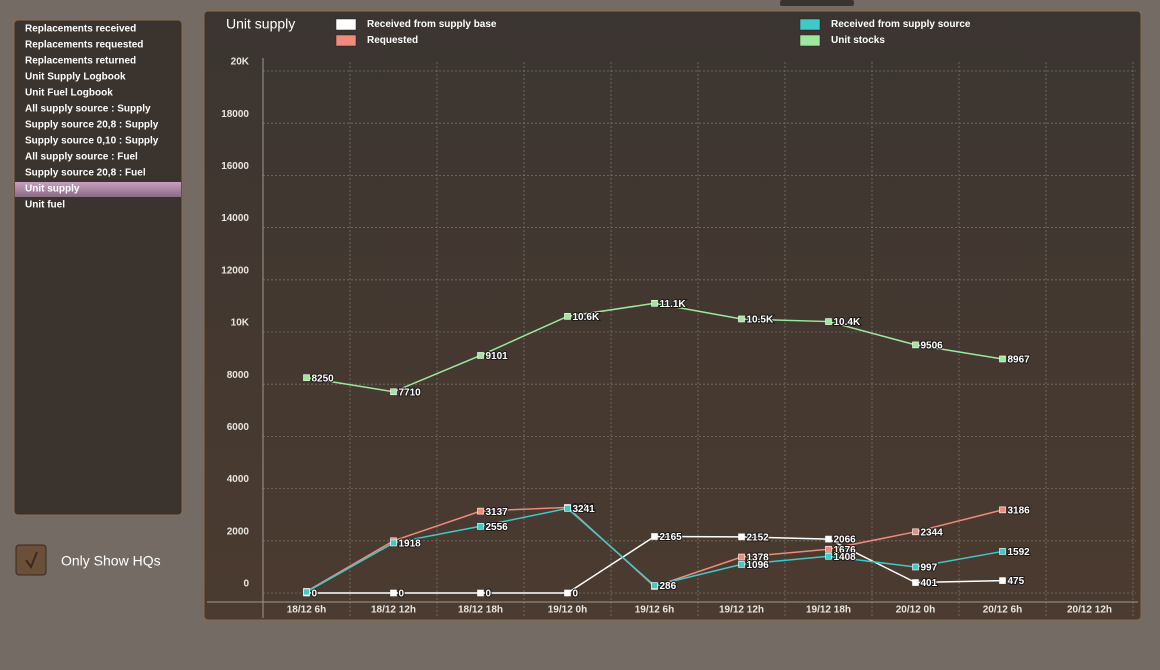 The image size is (1160, 670). What do you see at coordinates (932, 346) in the screenshot?
I see `value-label: 9506` at bounding box center [932, 346].